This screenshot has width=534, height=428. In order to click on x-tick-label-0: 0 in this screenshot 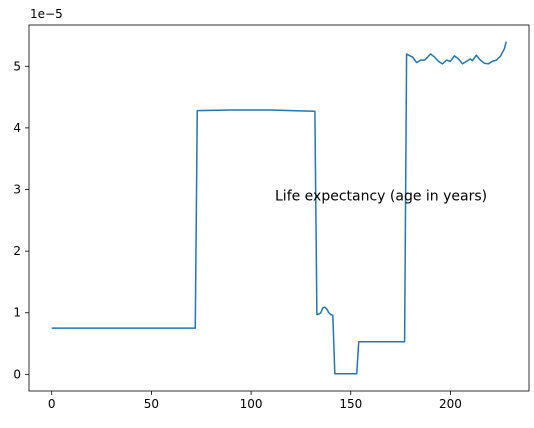, I will do `click(52, 404)`.